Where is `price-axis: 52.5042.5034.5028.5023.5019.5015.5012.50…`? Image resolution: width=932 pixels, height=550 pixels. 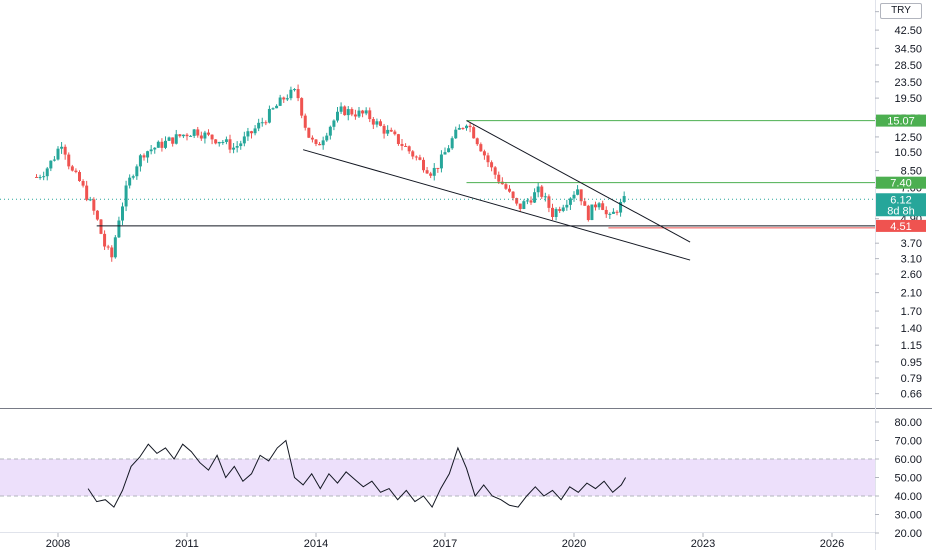
price-axis: 52.5042.5034.5028.5023.5019.5015.5012.50… is located at coordinates (900, 273).